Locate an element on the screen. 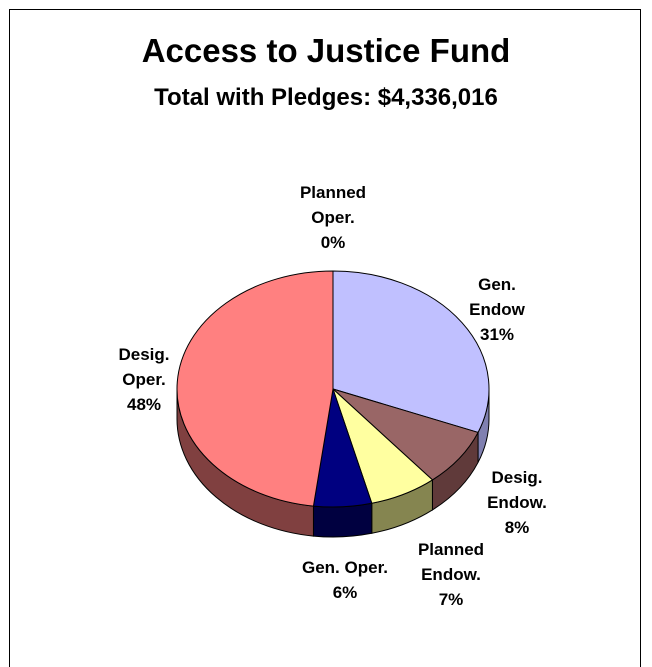 The image size is (652, 667). pie-side-layer is located at coordinates (333, 463).